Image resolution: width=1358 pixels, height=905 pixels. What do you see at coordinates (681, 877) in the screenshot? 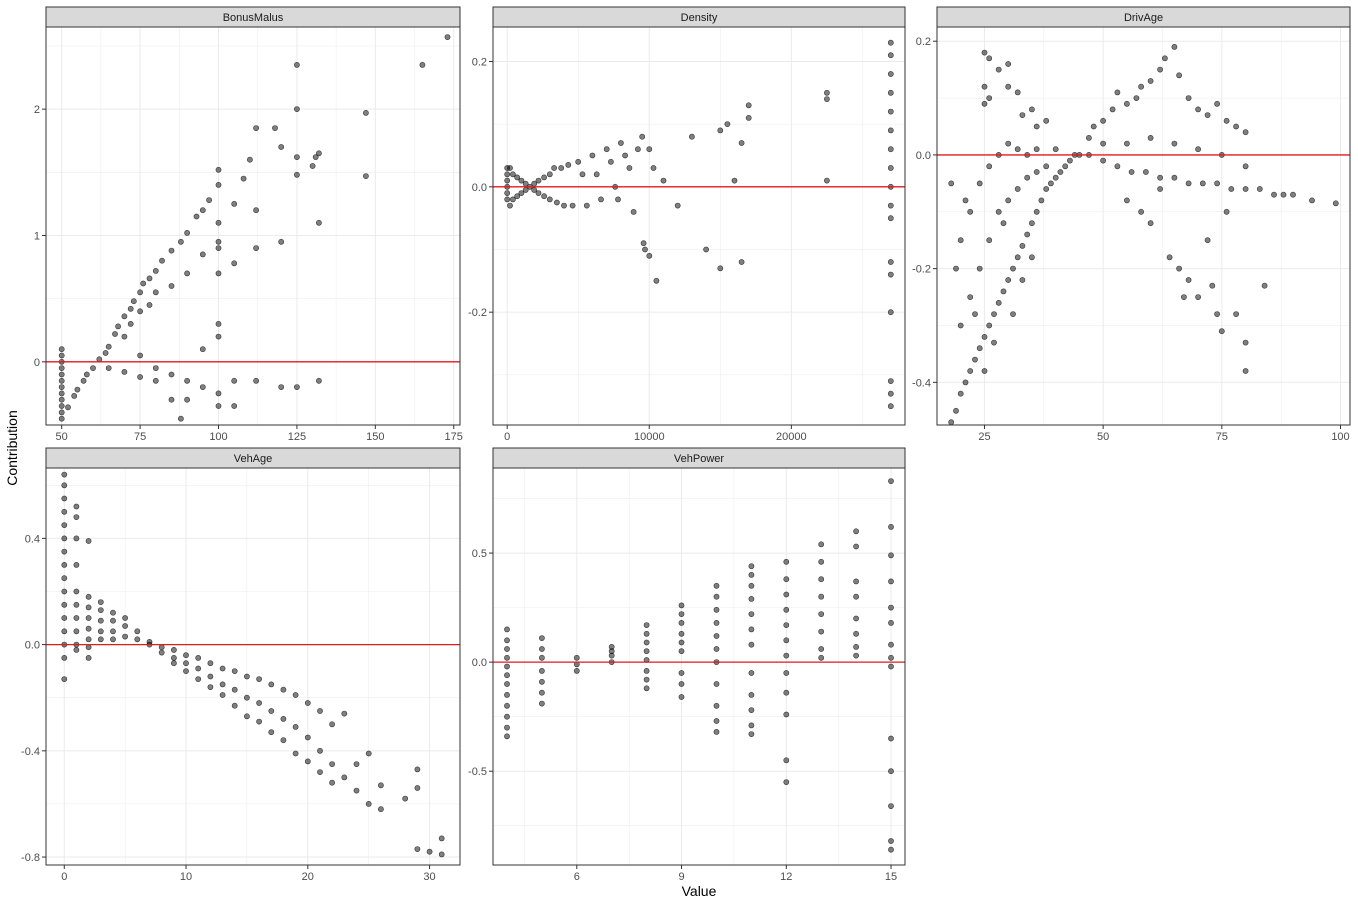
I see `x-tick-label: 9` at bounding box center [681, 877].